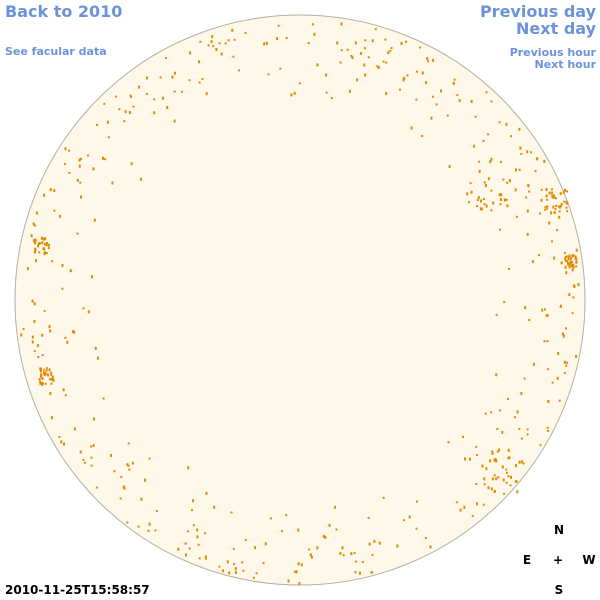 This screenshot has height=600, width=600. I want to click on previous-day-link: Previous day, so click(538, 11).